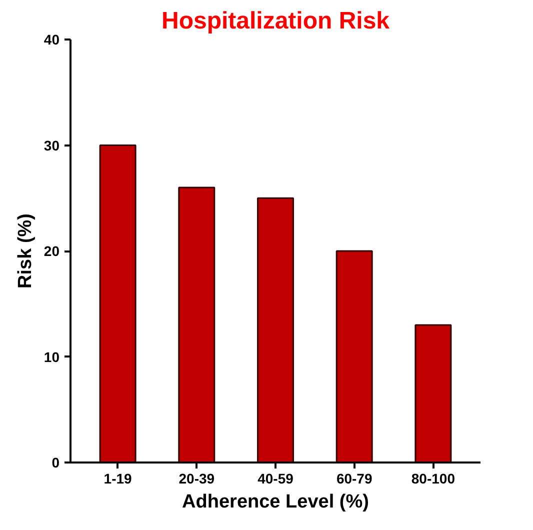 The image size is (533, 530). What do you see at coordinates (275, 502) in the screenshot?
I see `x-axis-title: Adherence Level (%)` at bounding box center [275, 502].